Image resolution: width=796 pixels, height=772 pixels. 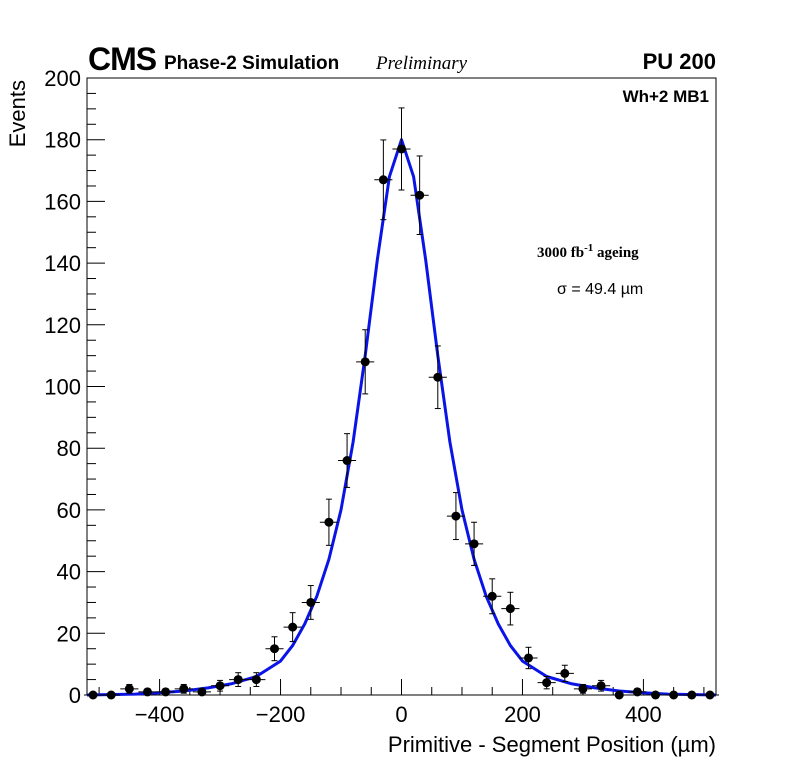 What do you see at coordinates (679, 61) in the screenshot?
I see `pileup-label: PU 200` at bounding box center [679, 61].